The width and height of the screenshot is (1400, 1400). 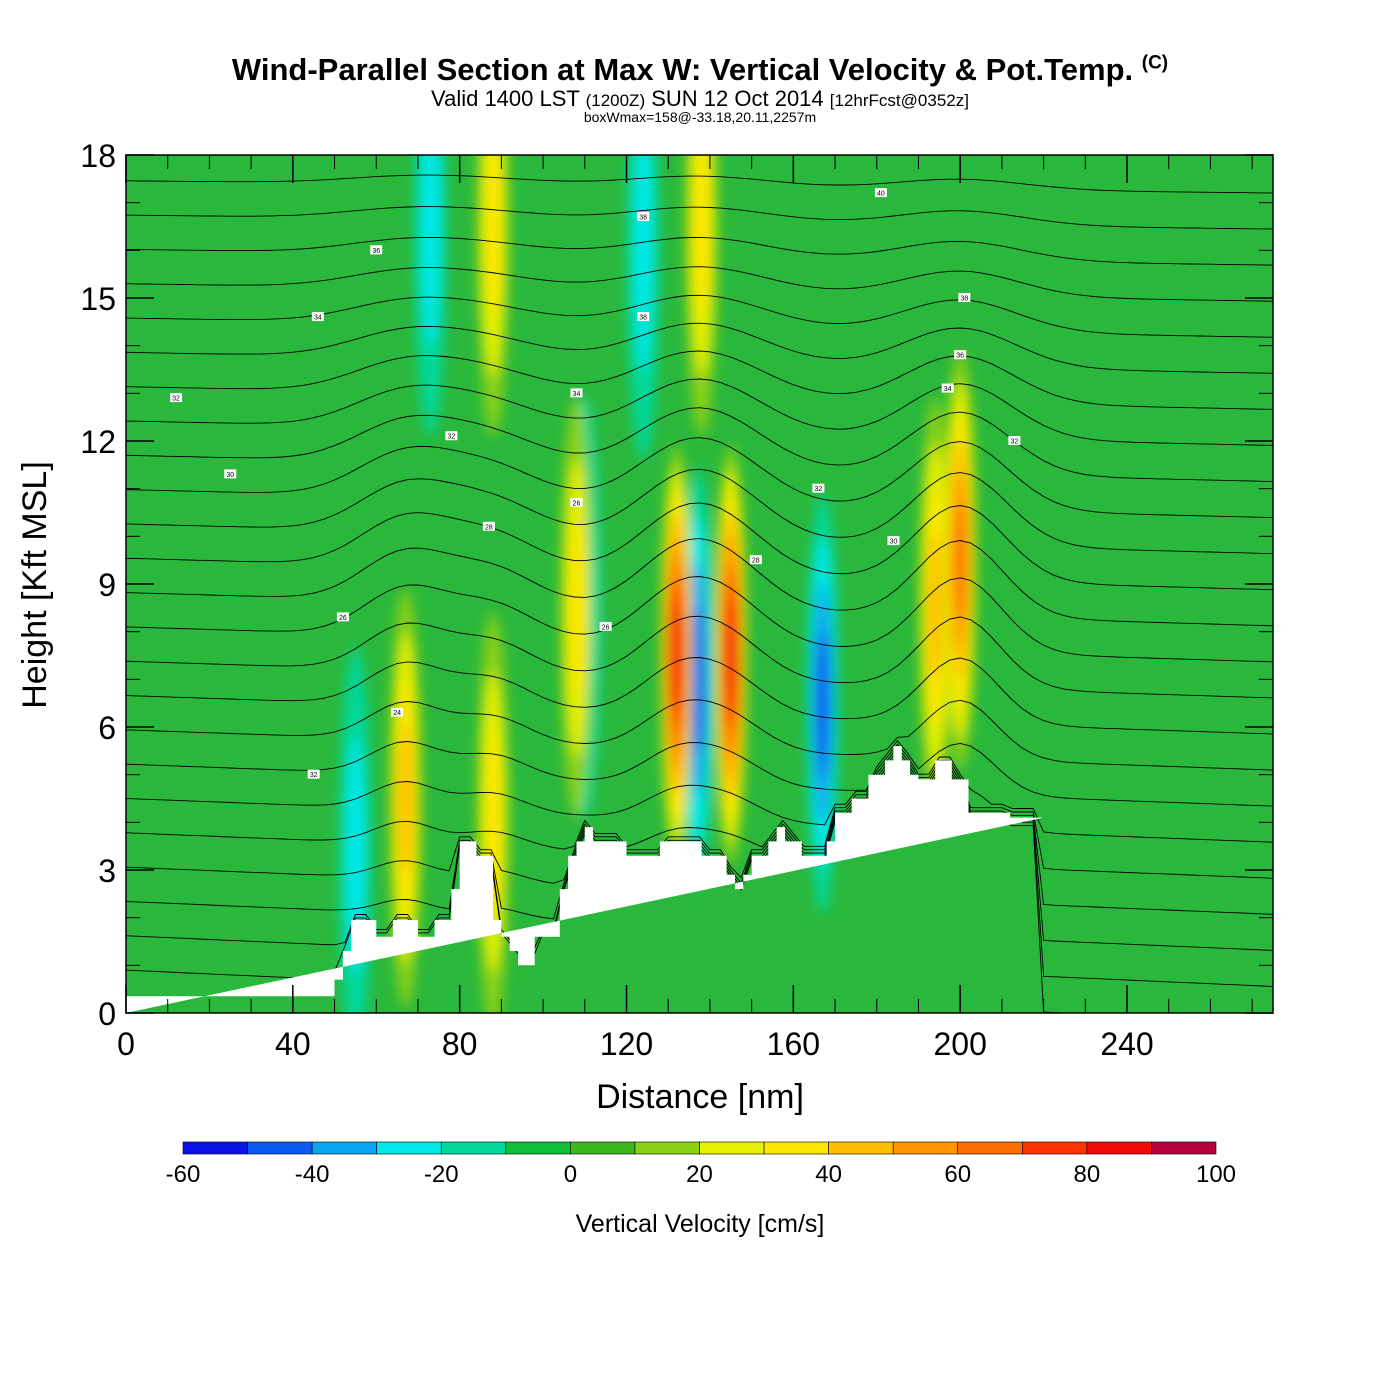 What do you see at coordinates (957, 1174) in the screenshot?
I see `colorbar-tick-label: 60` at bounding box center [957, 1174].